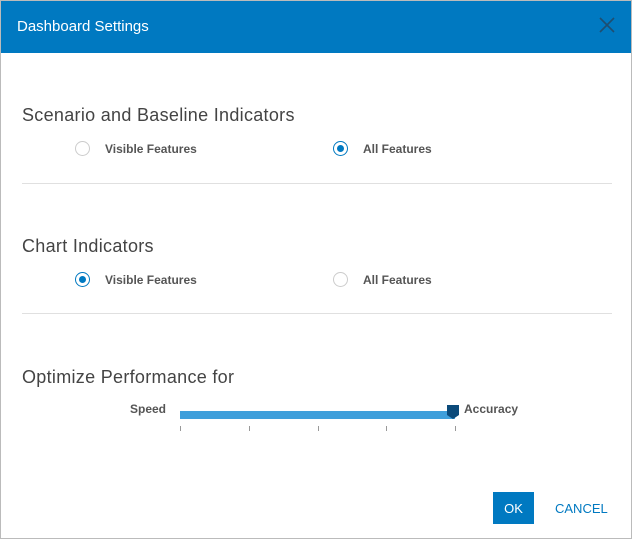  Describe the element at coordinates (453, 412) in the screenshot. I see `slider-thumb` at that location.